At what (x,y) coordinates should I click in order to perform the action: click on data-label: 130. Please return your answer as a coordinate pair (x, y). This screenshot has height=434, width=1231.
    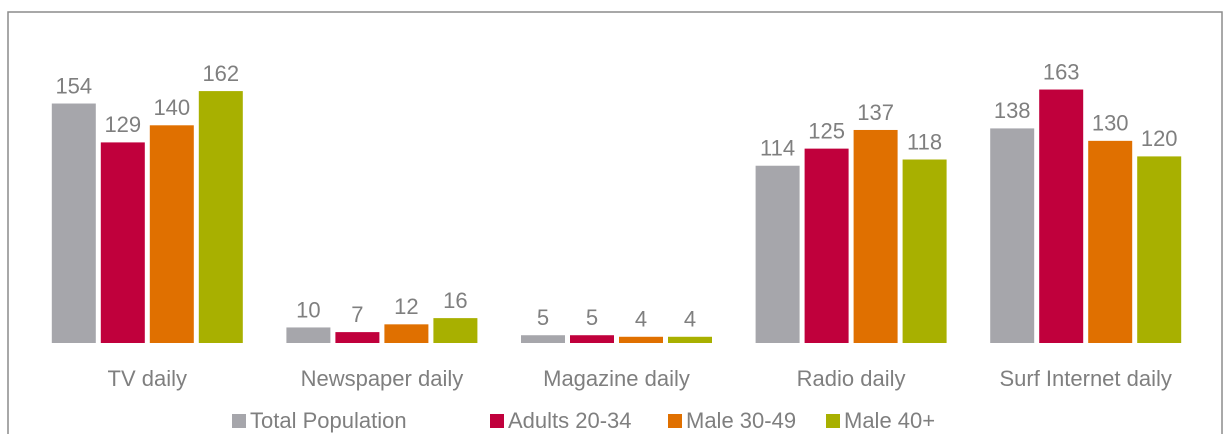
    Looking at the image, I should click on (1110, 123).